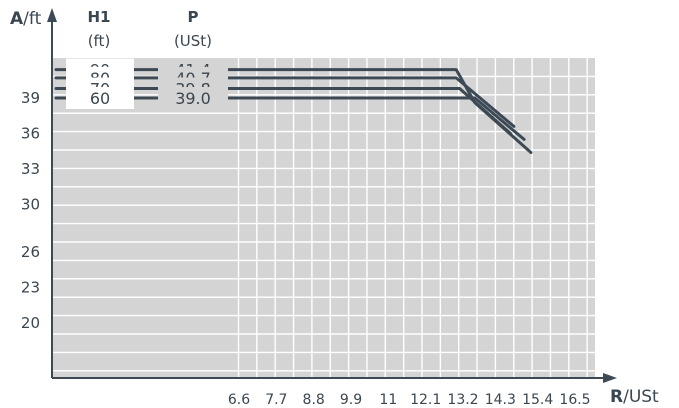  What do you see at coordinates (30, 252) in the screenshot?
I see `y-tick-label: 26` at bounding box center [30, 252].